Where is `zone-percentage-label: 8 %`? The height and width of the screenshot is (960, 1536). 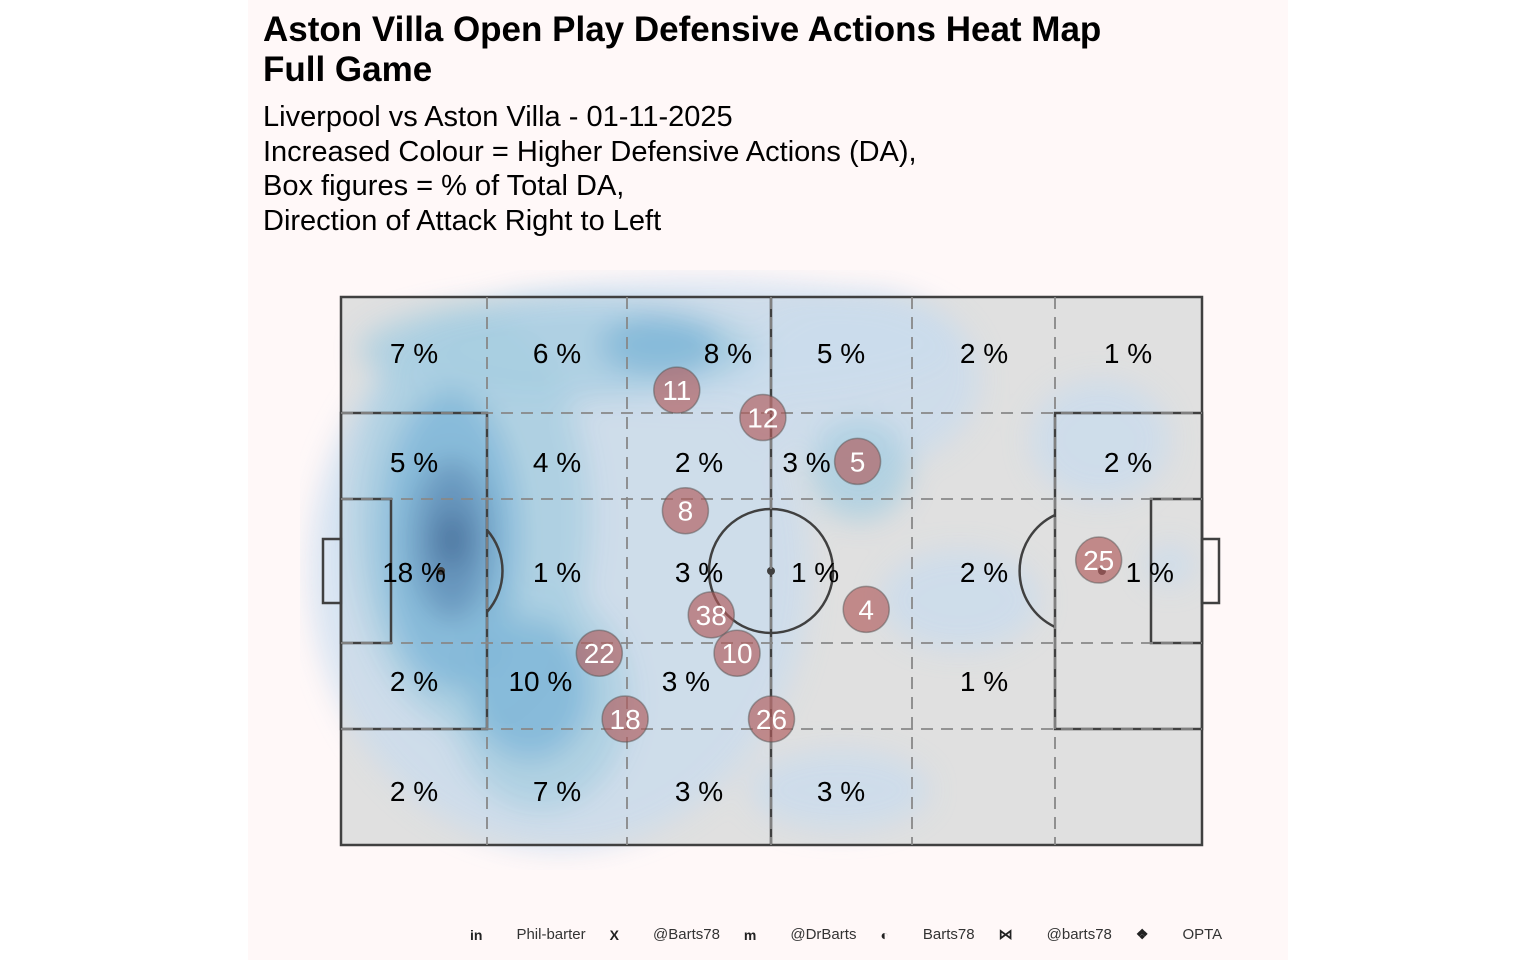 zone-percentage-label: 8 % is located at coordinates (728, 353).